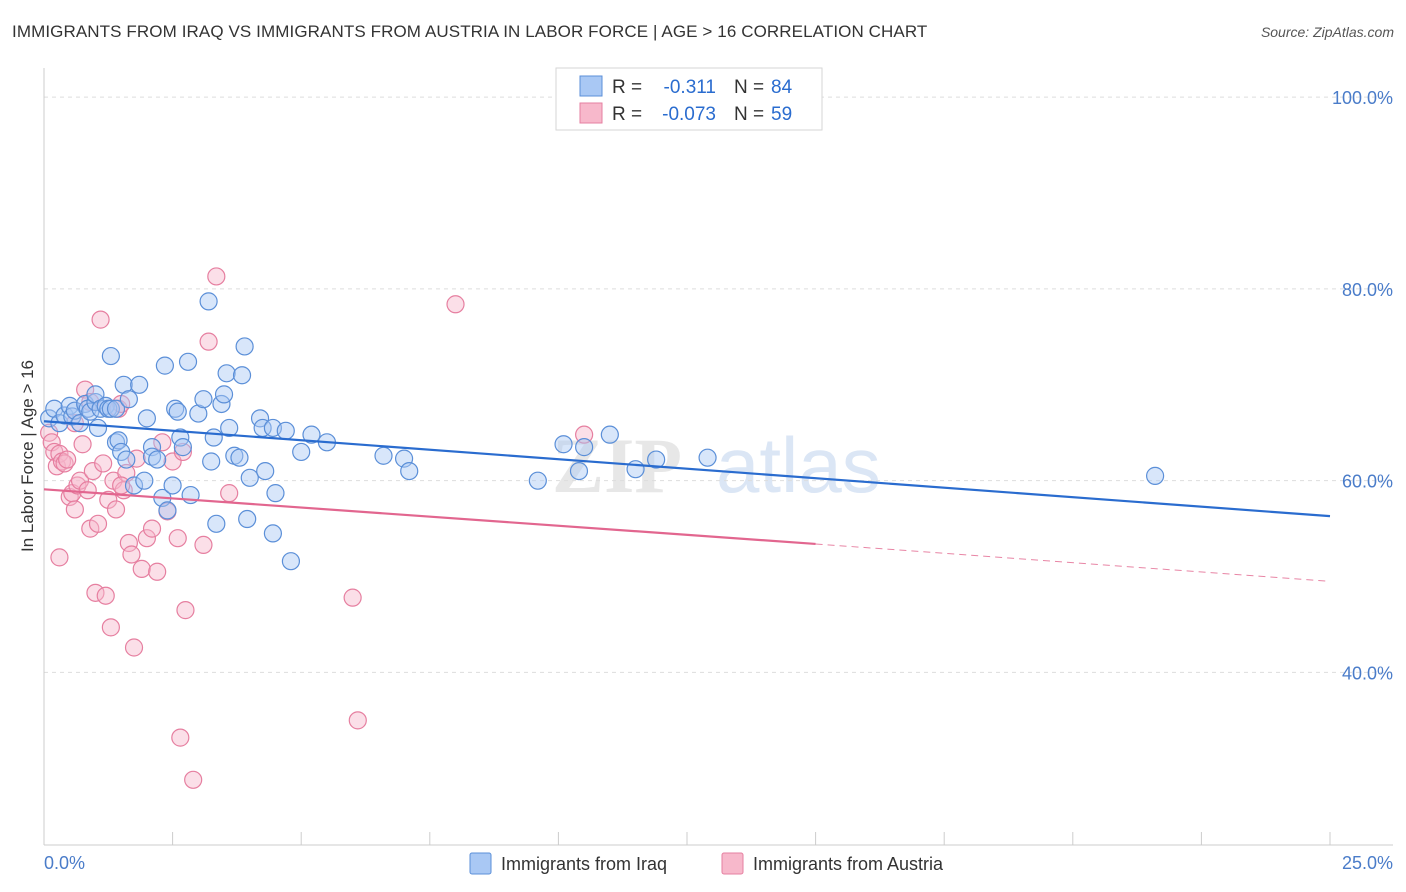 The height and width of the screenshot is (892, 1406). I want to click on legend-austria-label: Immigrants from Austria, so click(848, 864).